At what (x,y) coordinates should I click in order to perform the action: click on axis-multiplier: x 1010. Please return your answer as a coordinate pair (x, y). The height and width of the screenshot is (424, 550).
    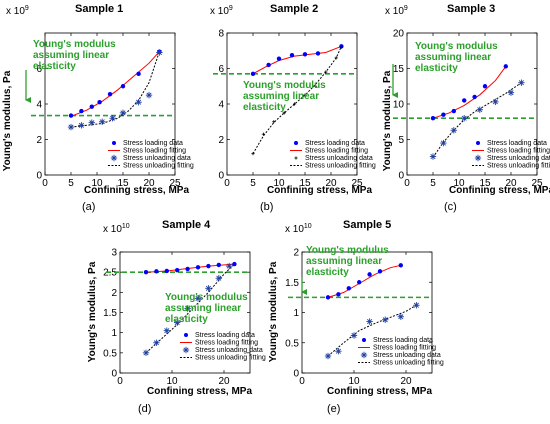
    Looking at the image, I should click on (116, 229).